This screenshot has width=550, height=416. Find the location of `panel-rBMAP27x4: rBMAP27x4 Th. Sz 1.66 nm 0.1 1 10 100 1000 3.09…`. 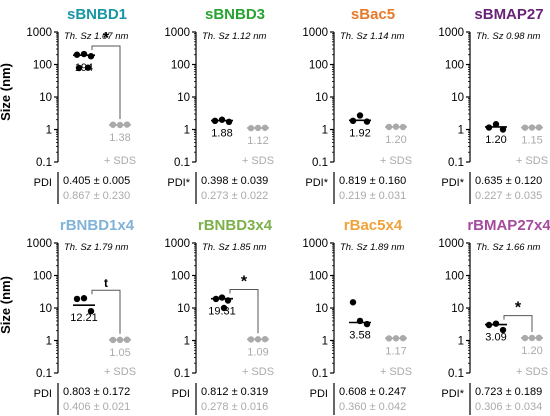

panel-rBMAP27x4: rBMAP27x4 Th. Sz 1.66 nm 0.1 1 10 100 1000 3.09… is located at coordinates (494, 316).